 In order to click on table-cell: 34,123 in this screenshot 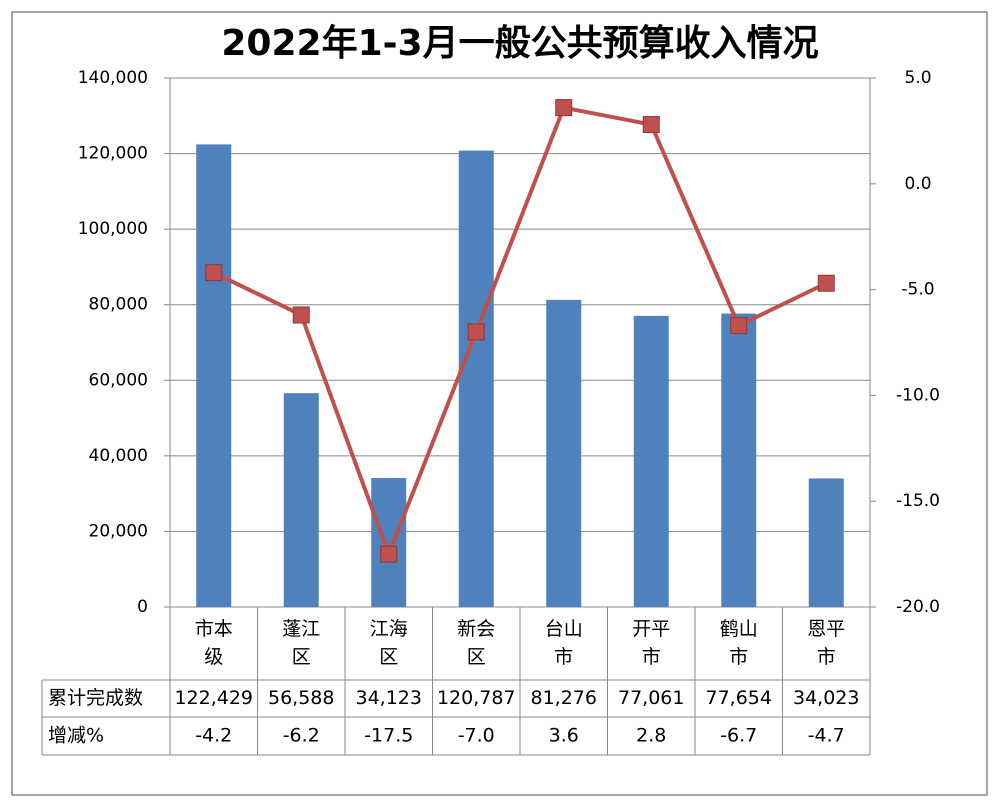, I will do `click(389, 698)`.